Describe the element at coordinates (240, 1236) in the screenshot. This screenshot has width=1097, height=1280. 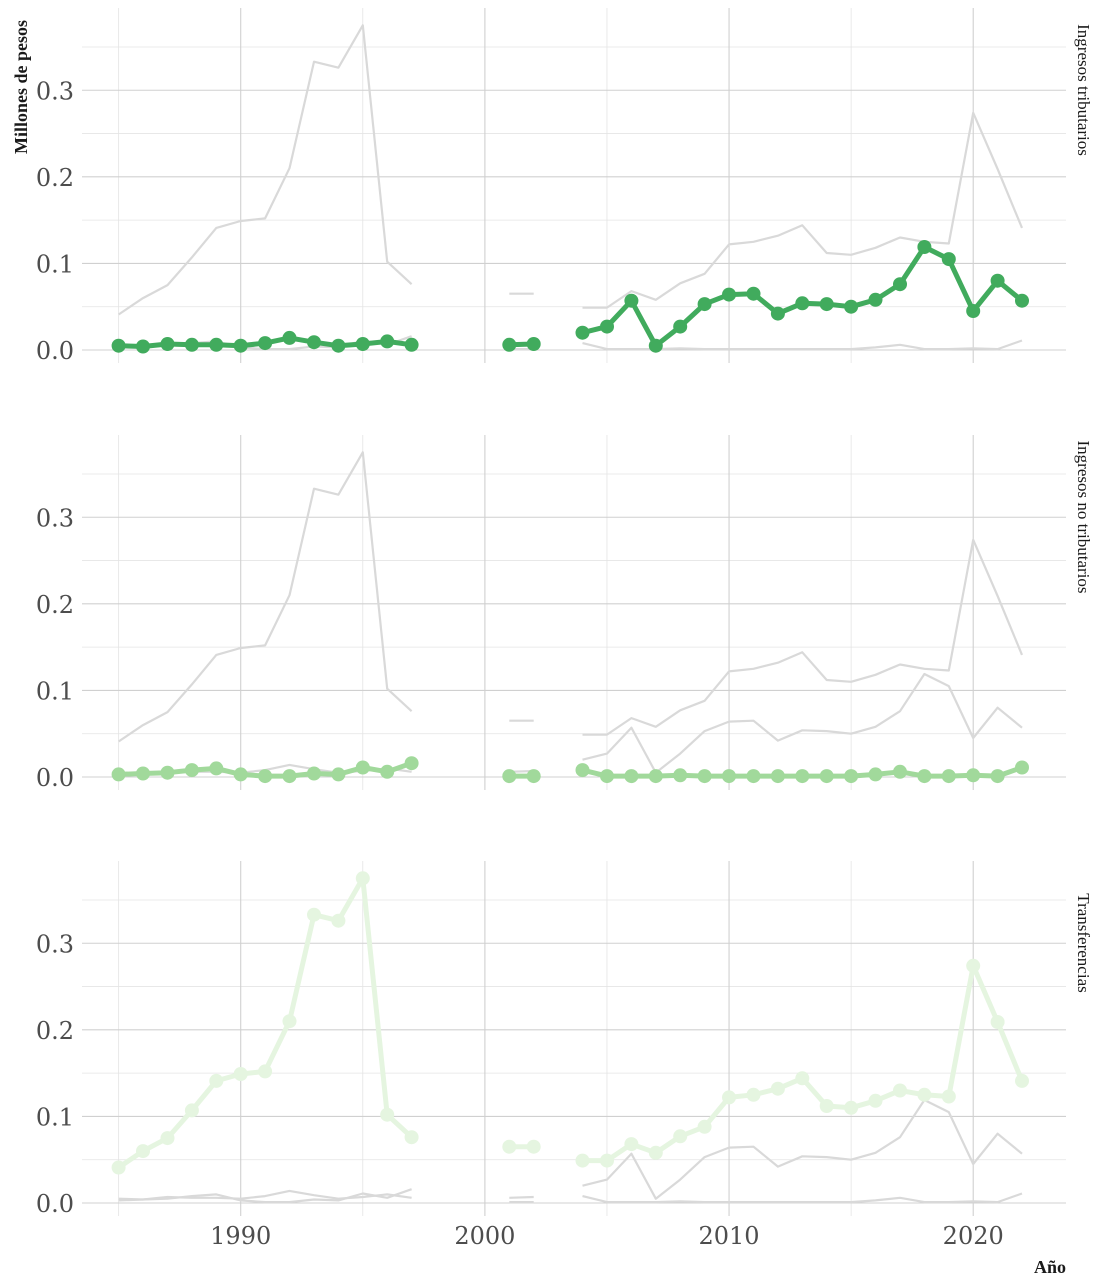
I see `x-tick-label: 1990` at that location.